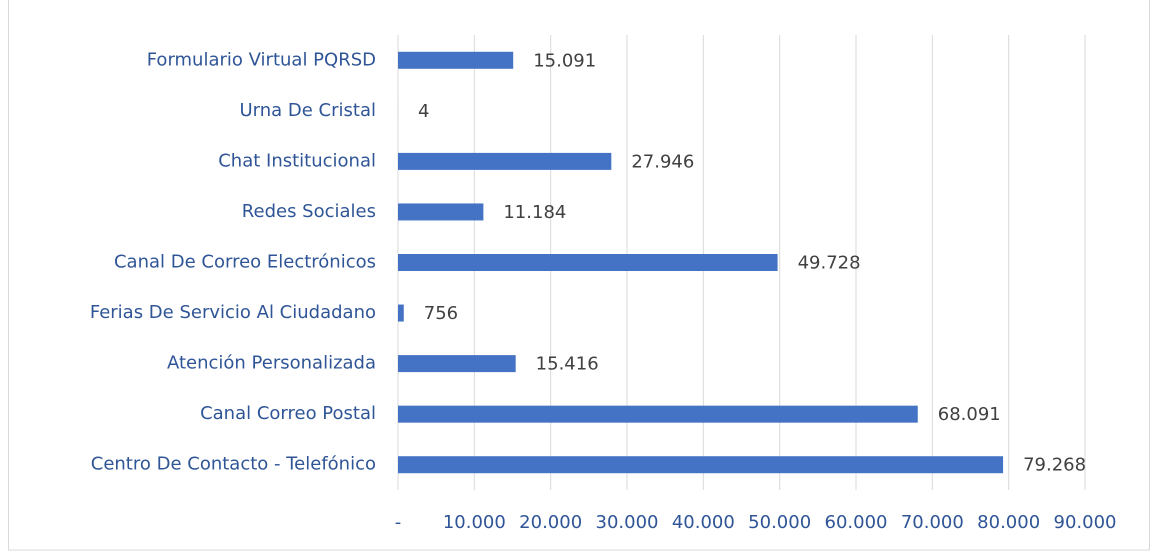  I want to click on x-tick-label: 70.000, so click(932, 522).